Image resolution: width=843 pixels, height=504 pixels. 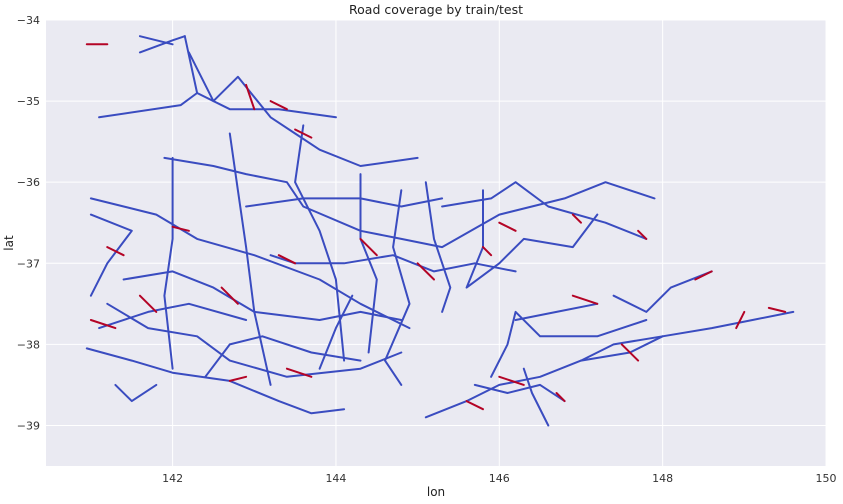 I want to click on x-tick-label: 144, so click(x=335, y=478).